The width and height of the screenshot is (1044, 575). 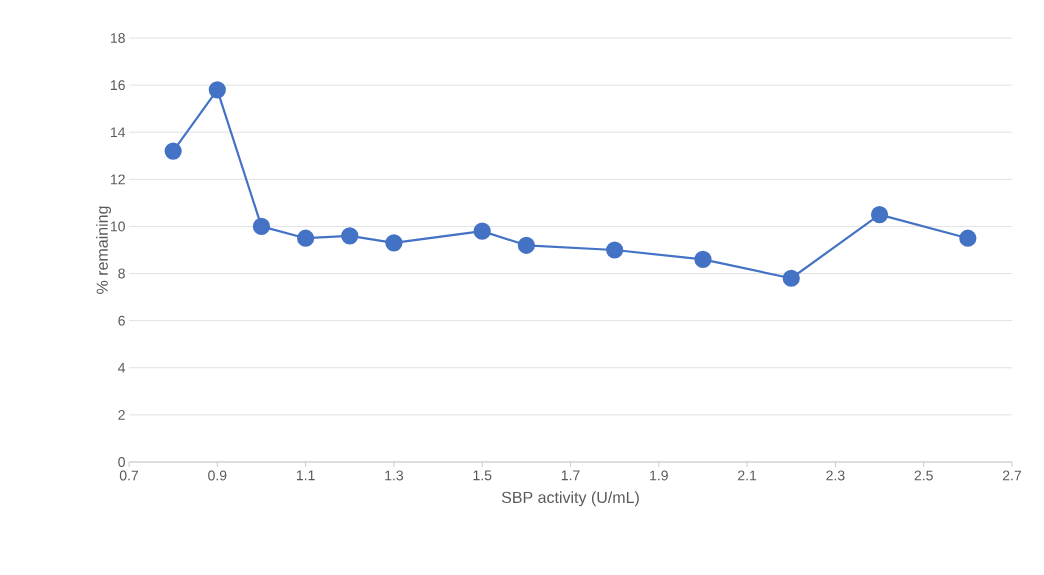 I want to click on x-tick-label: 2.3, so click(x=835, y=475).